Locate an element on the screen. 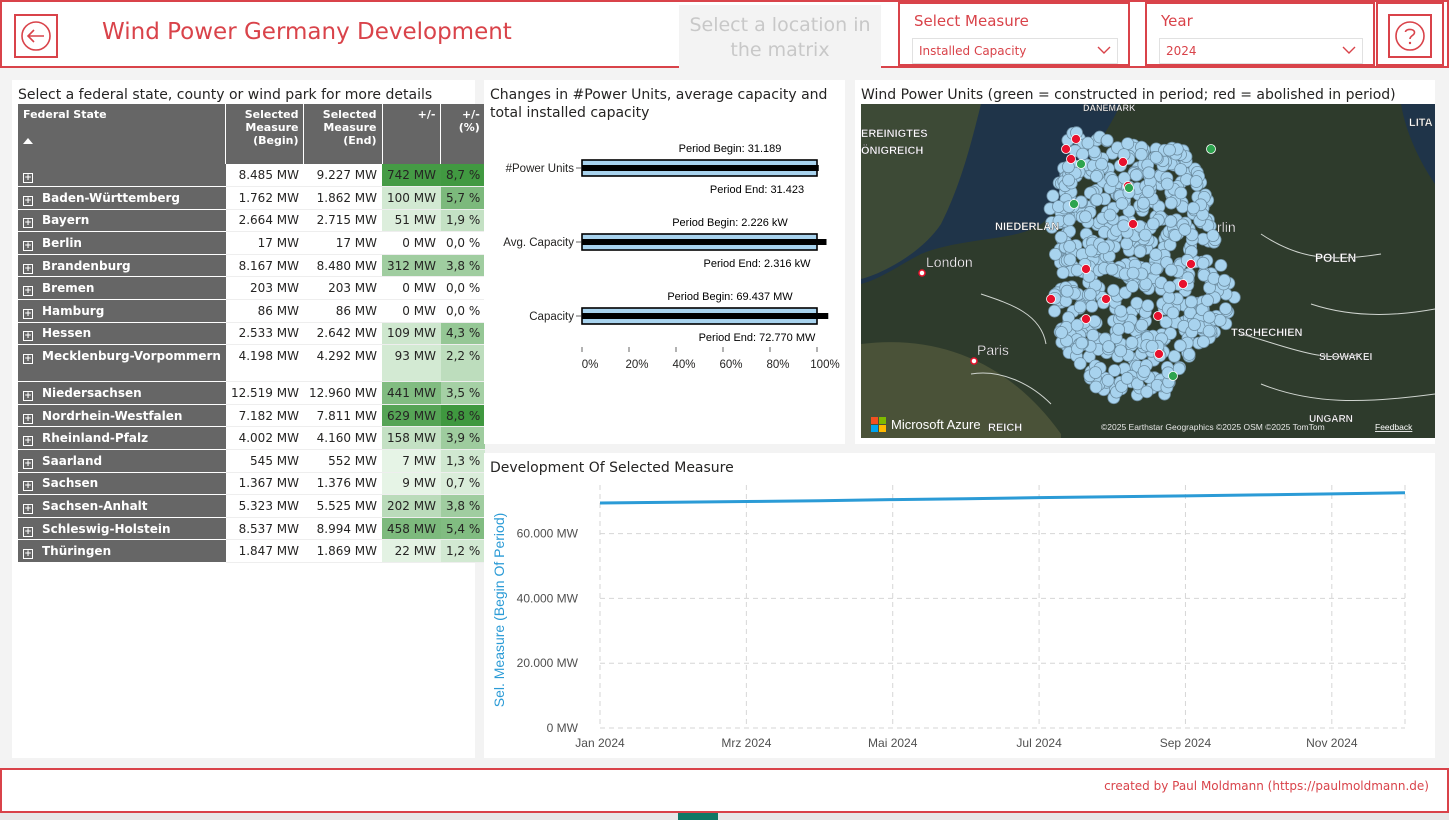 Image resolution: width=1449 pixels, height=820 pixels. diff-cell: 109 MW is located at coordinates (411, 334).